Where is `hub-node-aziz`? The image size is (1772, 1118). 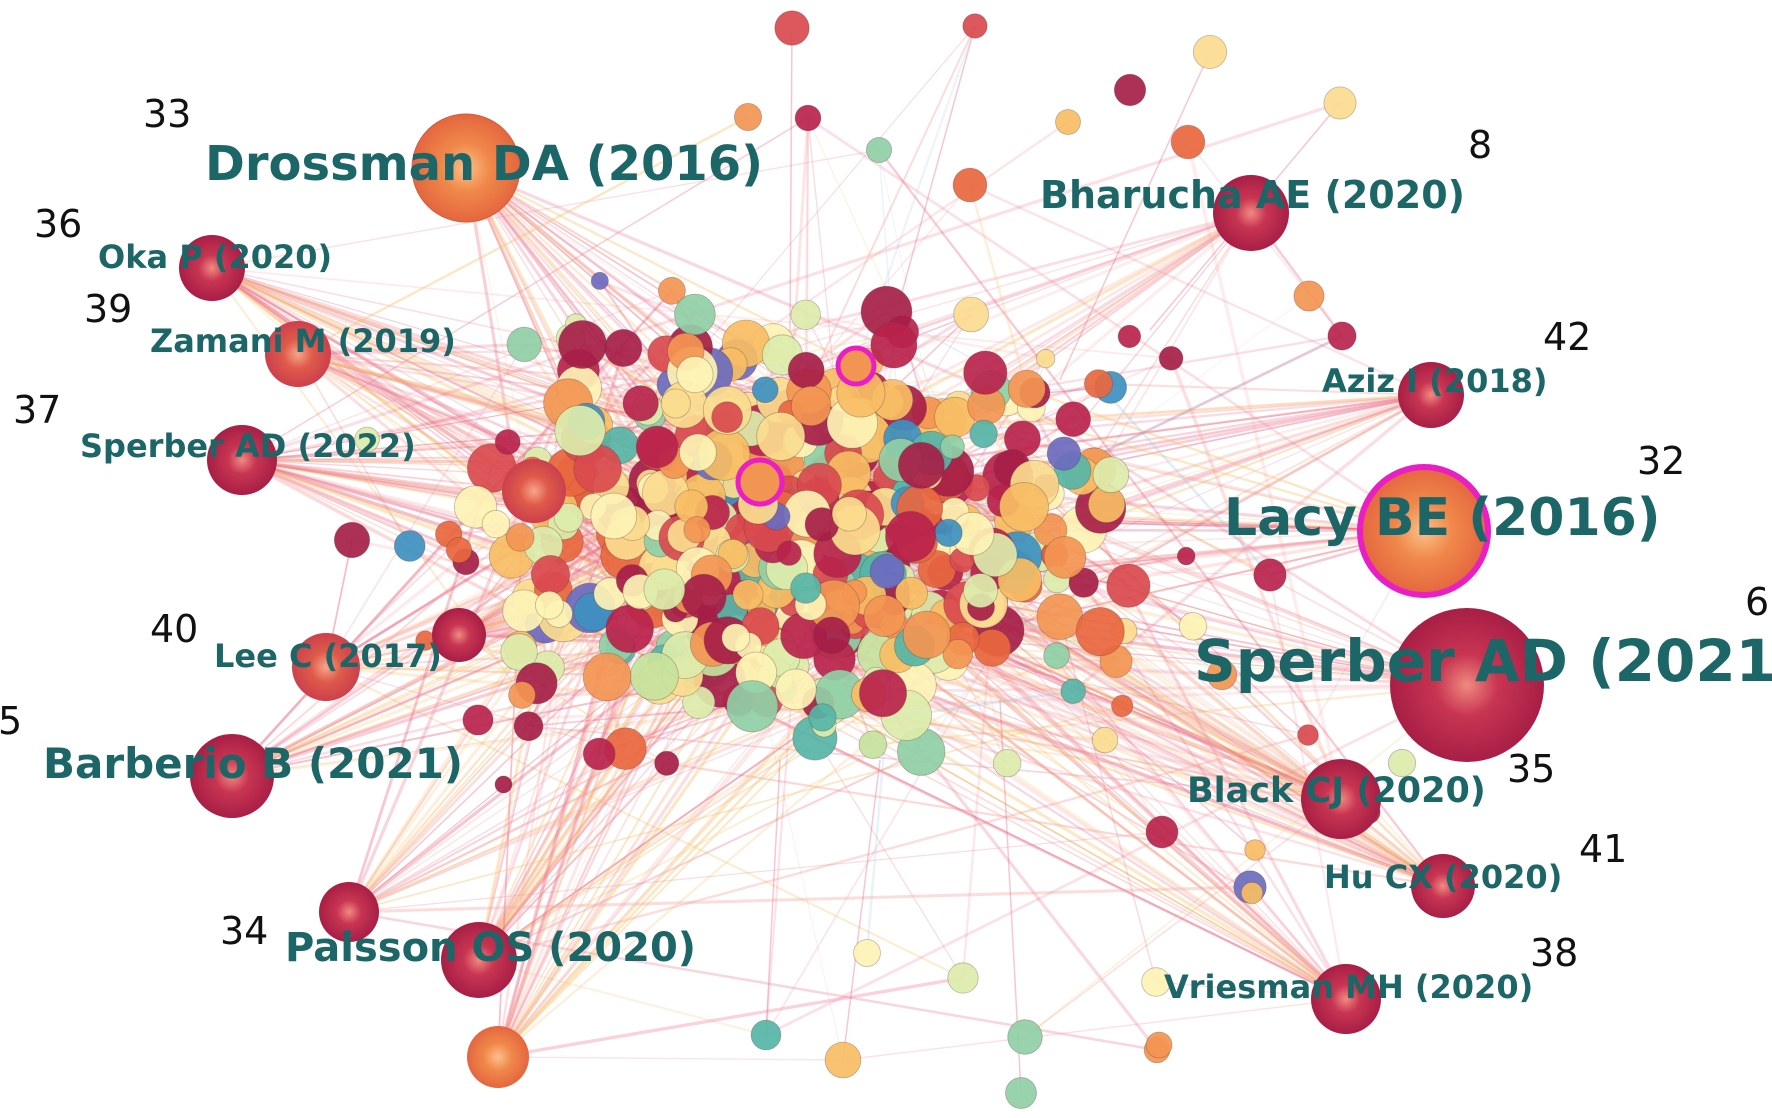
hub-node-aziz is located at coordinates (1431, 395).